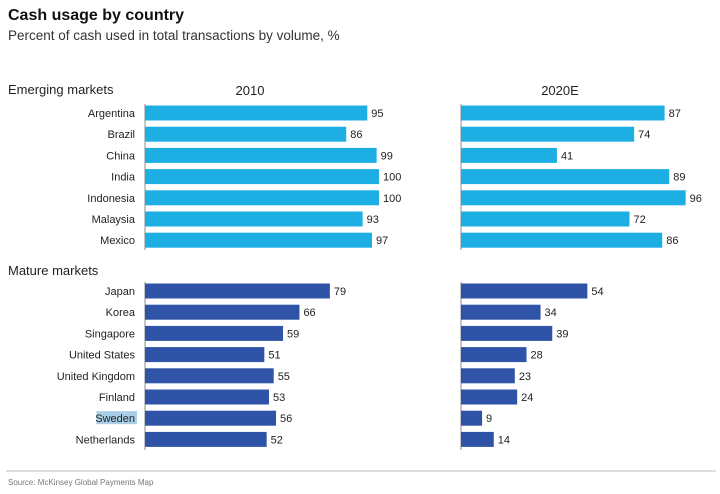  I want to click on category-label-malaysia: Malaysia, so click(114, 220).